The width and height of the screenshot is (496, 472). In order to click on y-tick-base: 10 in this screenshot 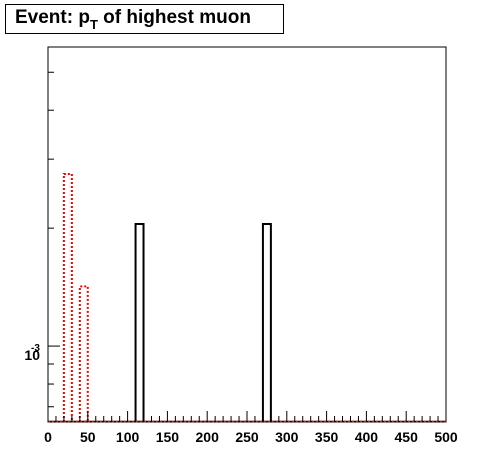, I will do `click(32, 355)`.